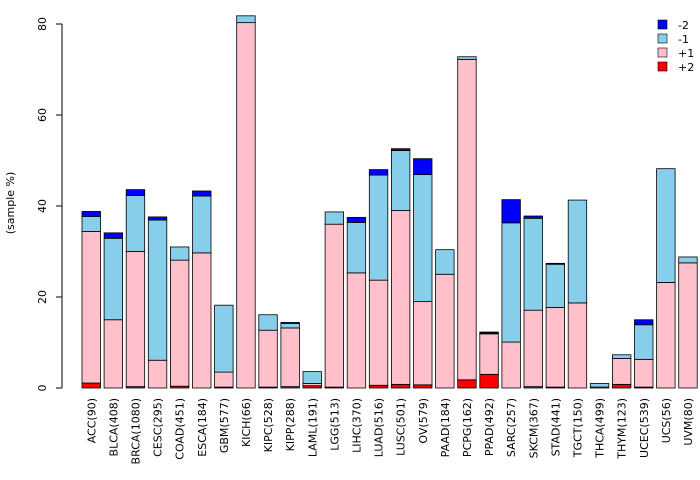 This screenshot has width=700, height=480. What do you see at coordinates (356, 425) in the screenshot?
I see `x-tick-label: LIHC(370)` at bounding box center [356, 425].